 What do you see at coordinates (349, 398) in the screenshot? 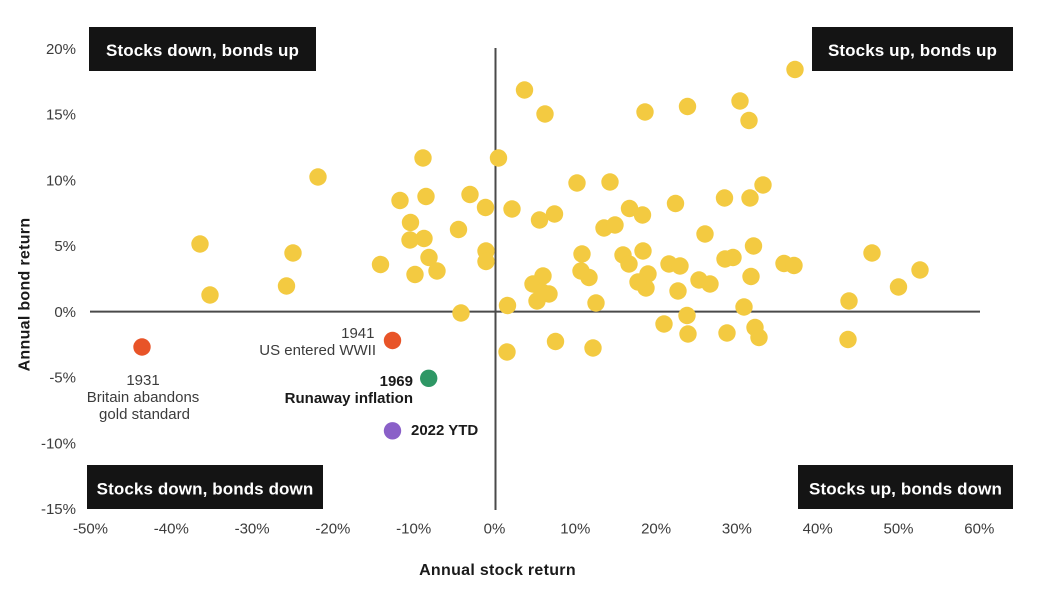
I see `svg-text: Runaway inflation` at bounding box center [349, 398].